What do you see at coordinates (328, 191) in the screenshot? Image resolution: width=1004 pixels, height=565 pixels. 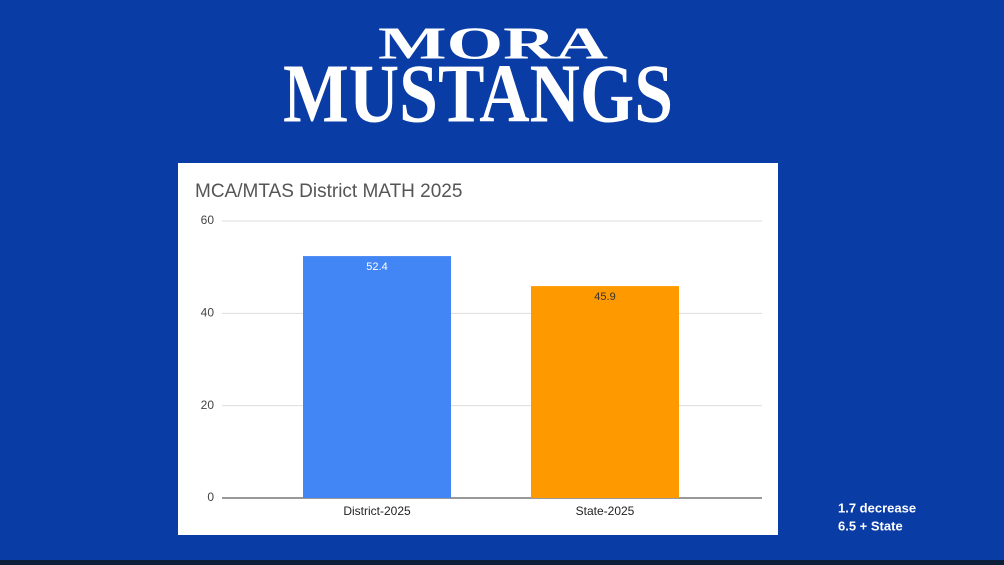 I see `chart-title: MCA/MTAS District MATH 2025` at bounding box center [328, 191].